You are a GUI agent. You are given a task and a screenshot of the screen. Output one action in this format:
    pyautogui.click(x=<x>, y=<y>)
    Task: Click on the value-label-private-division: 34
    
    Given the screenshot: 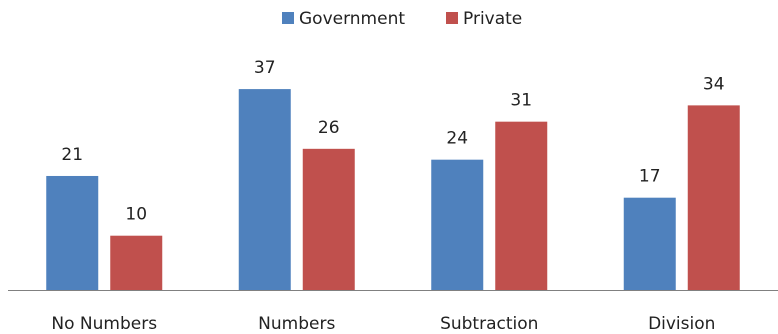 What is the action you would take?
    pyautogui.click(x=714, y=84)
    